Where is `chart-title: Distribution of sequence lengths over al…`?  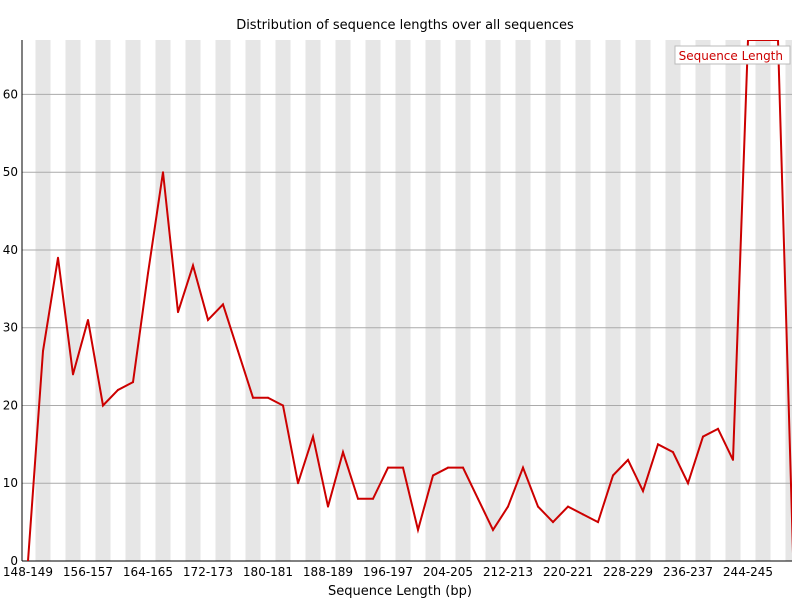
chart-title: Distribution of sequence lengths over al… is located at coordinates (405, 25).